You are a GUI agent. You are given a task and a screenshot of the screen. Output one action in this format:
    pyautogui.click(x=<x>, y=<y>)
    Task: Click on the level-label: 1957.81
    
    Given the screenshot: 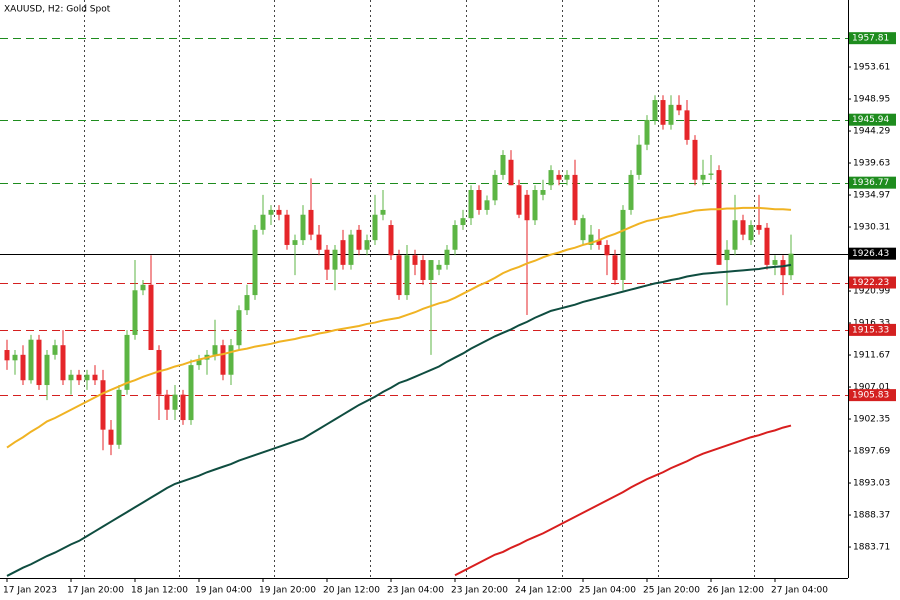 What is the action you would take?
    pyautogui.click(x=870, y=39)
    